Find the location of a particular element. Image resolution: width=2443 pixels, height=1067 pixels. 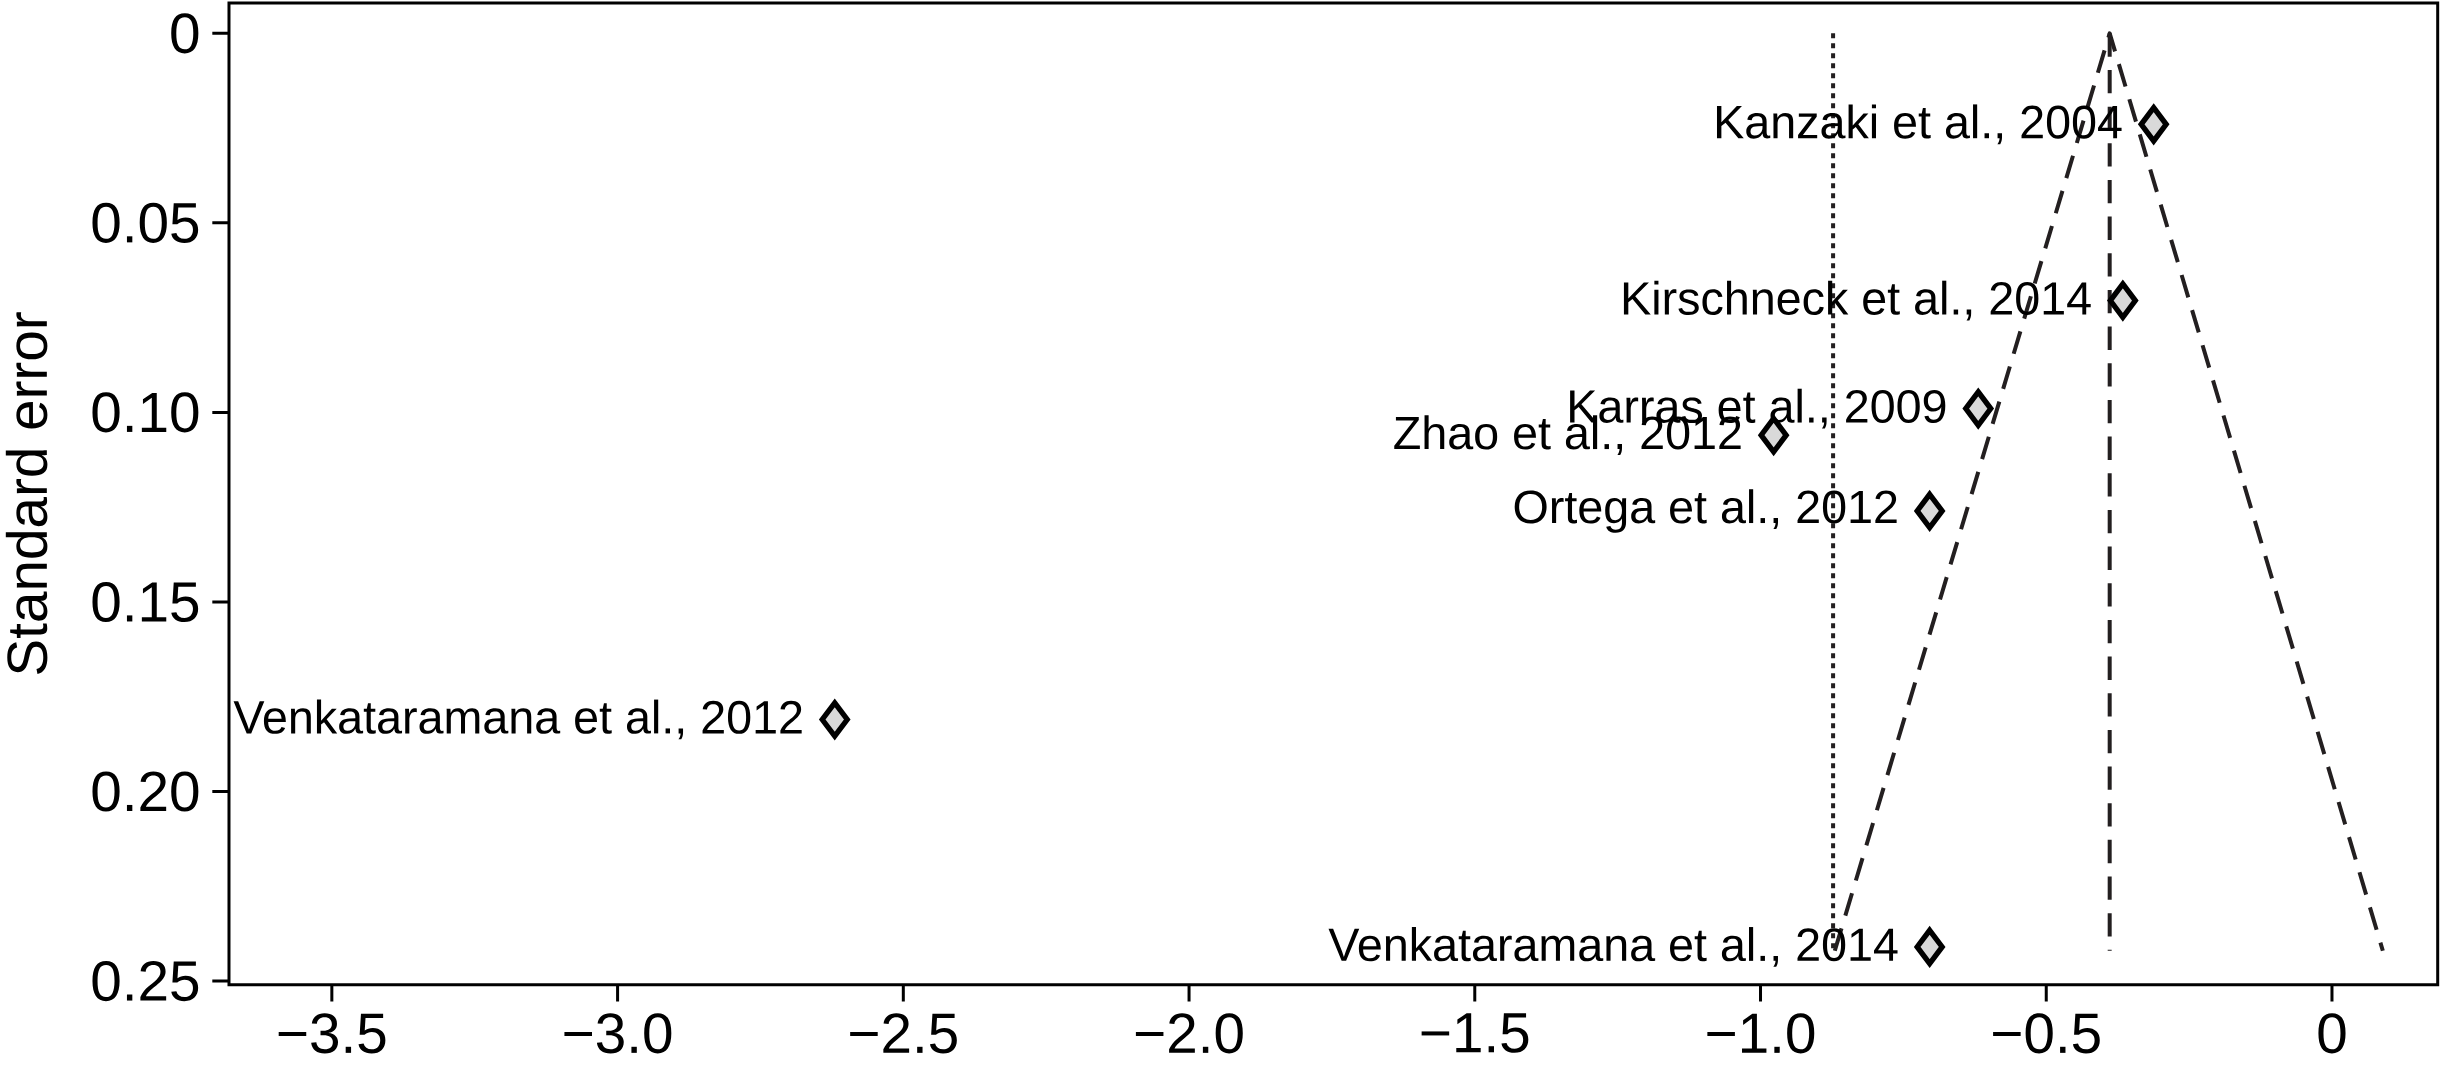

x-tick-label: −0.5 is located at coordinates (2046, 1033).